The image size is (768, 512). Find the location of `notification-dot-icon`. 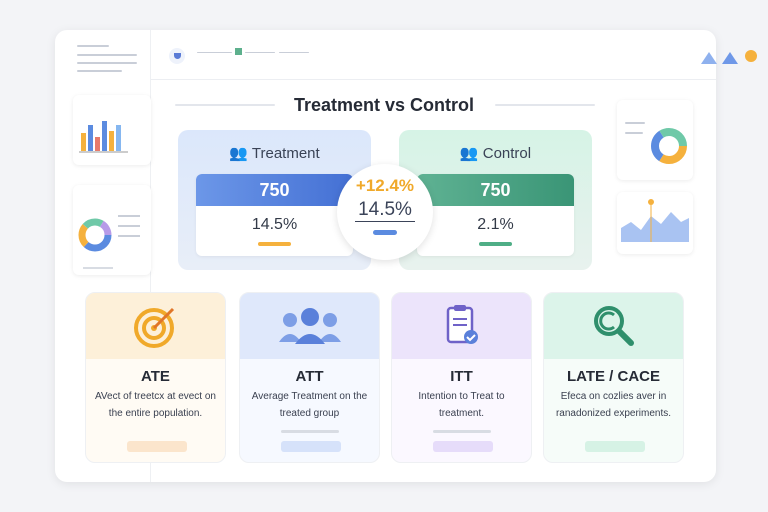

notification-dot-icon is located at coordinates (751, 56).